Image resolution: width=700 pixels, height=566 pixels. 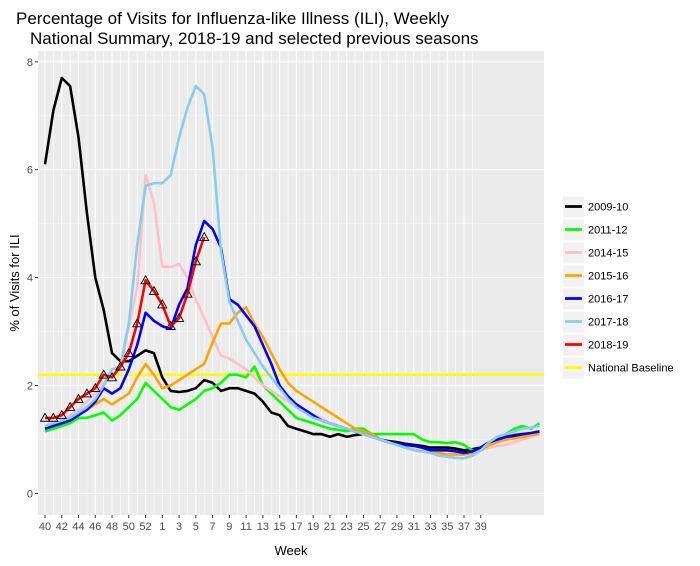 What do you see at coordinates (380, 527) in the screenshot?
I see `x-tick-label: 27` at bounding box center [380, 527].